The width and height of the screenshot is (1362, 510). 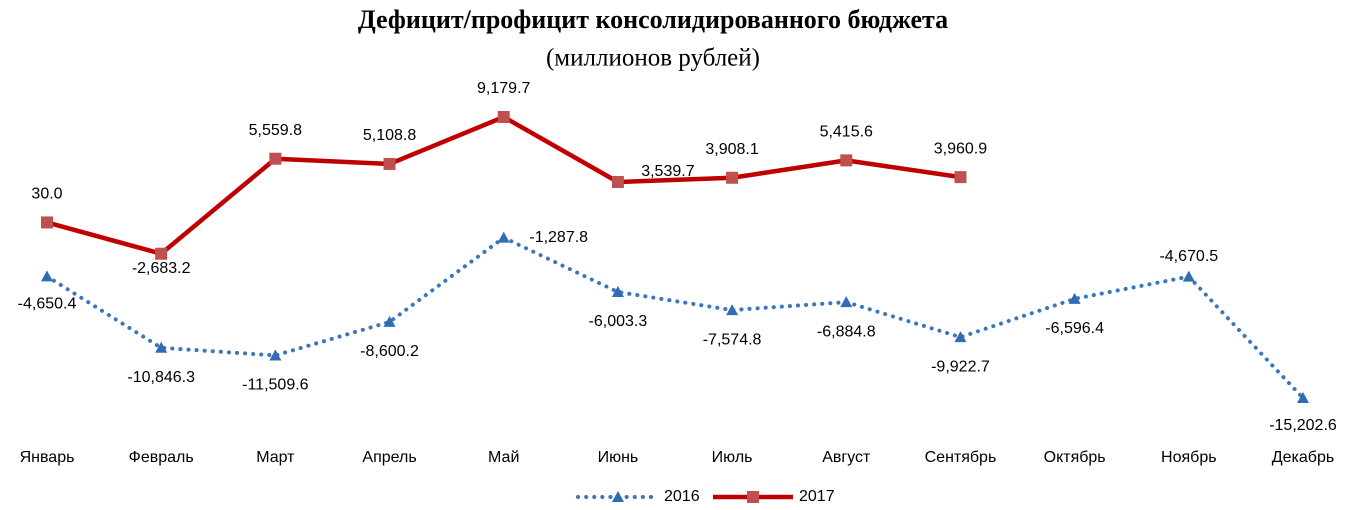 I want to click on data-label: -6,884.8, so click(x=846, y=331).